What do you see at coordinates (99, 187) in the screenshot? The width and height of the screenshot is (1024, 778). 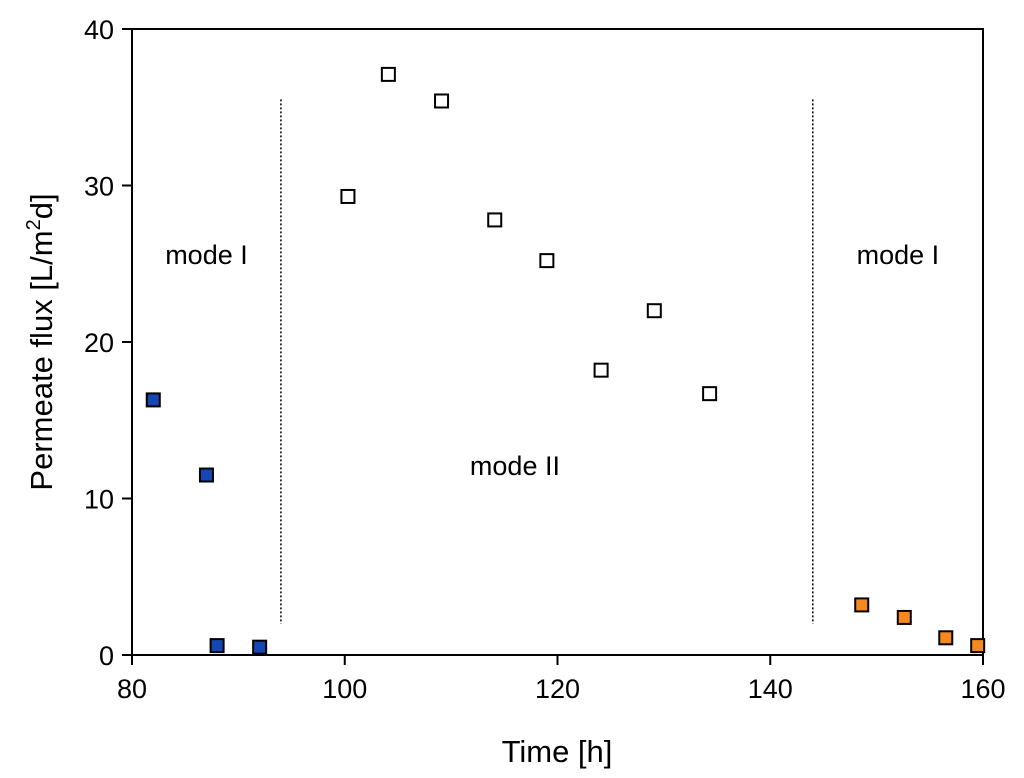 I see `y-tick-label: 30` at bounding box center [99, 187].